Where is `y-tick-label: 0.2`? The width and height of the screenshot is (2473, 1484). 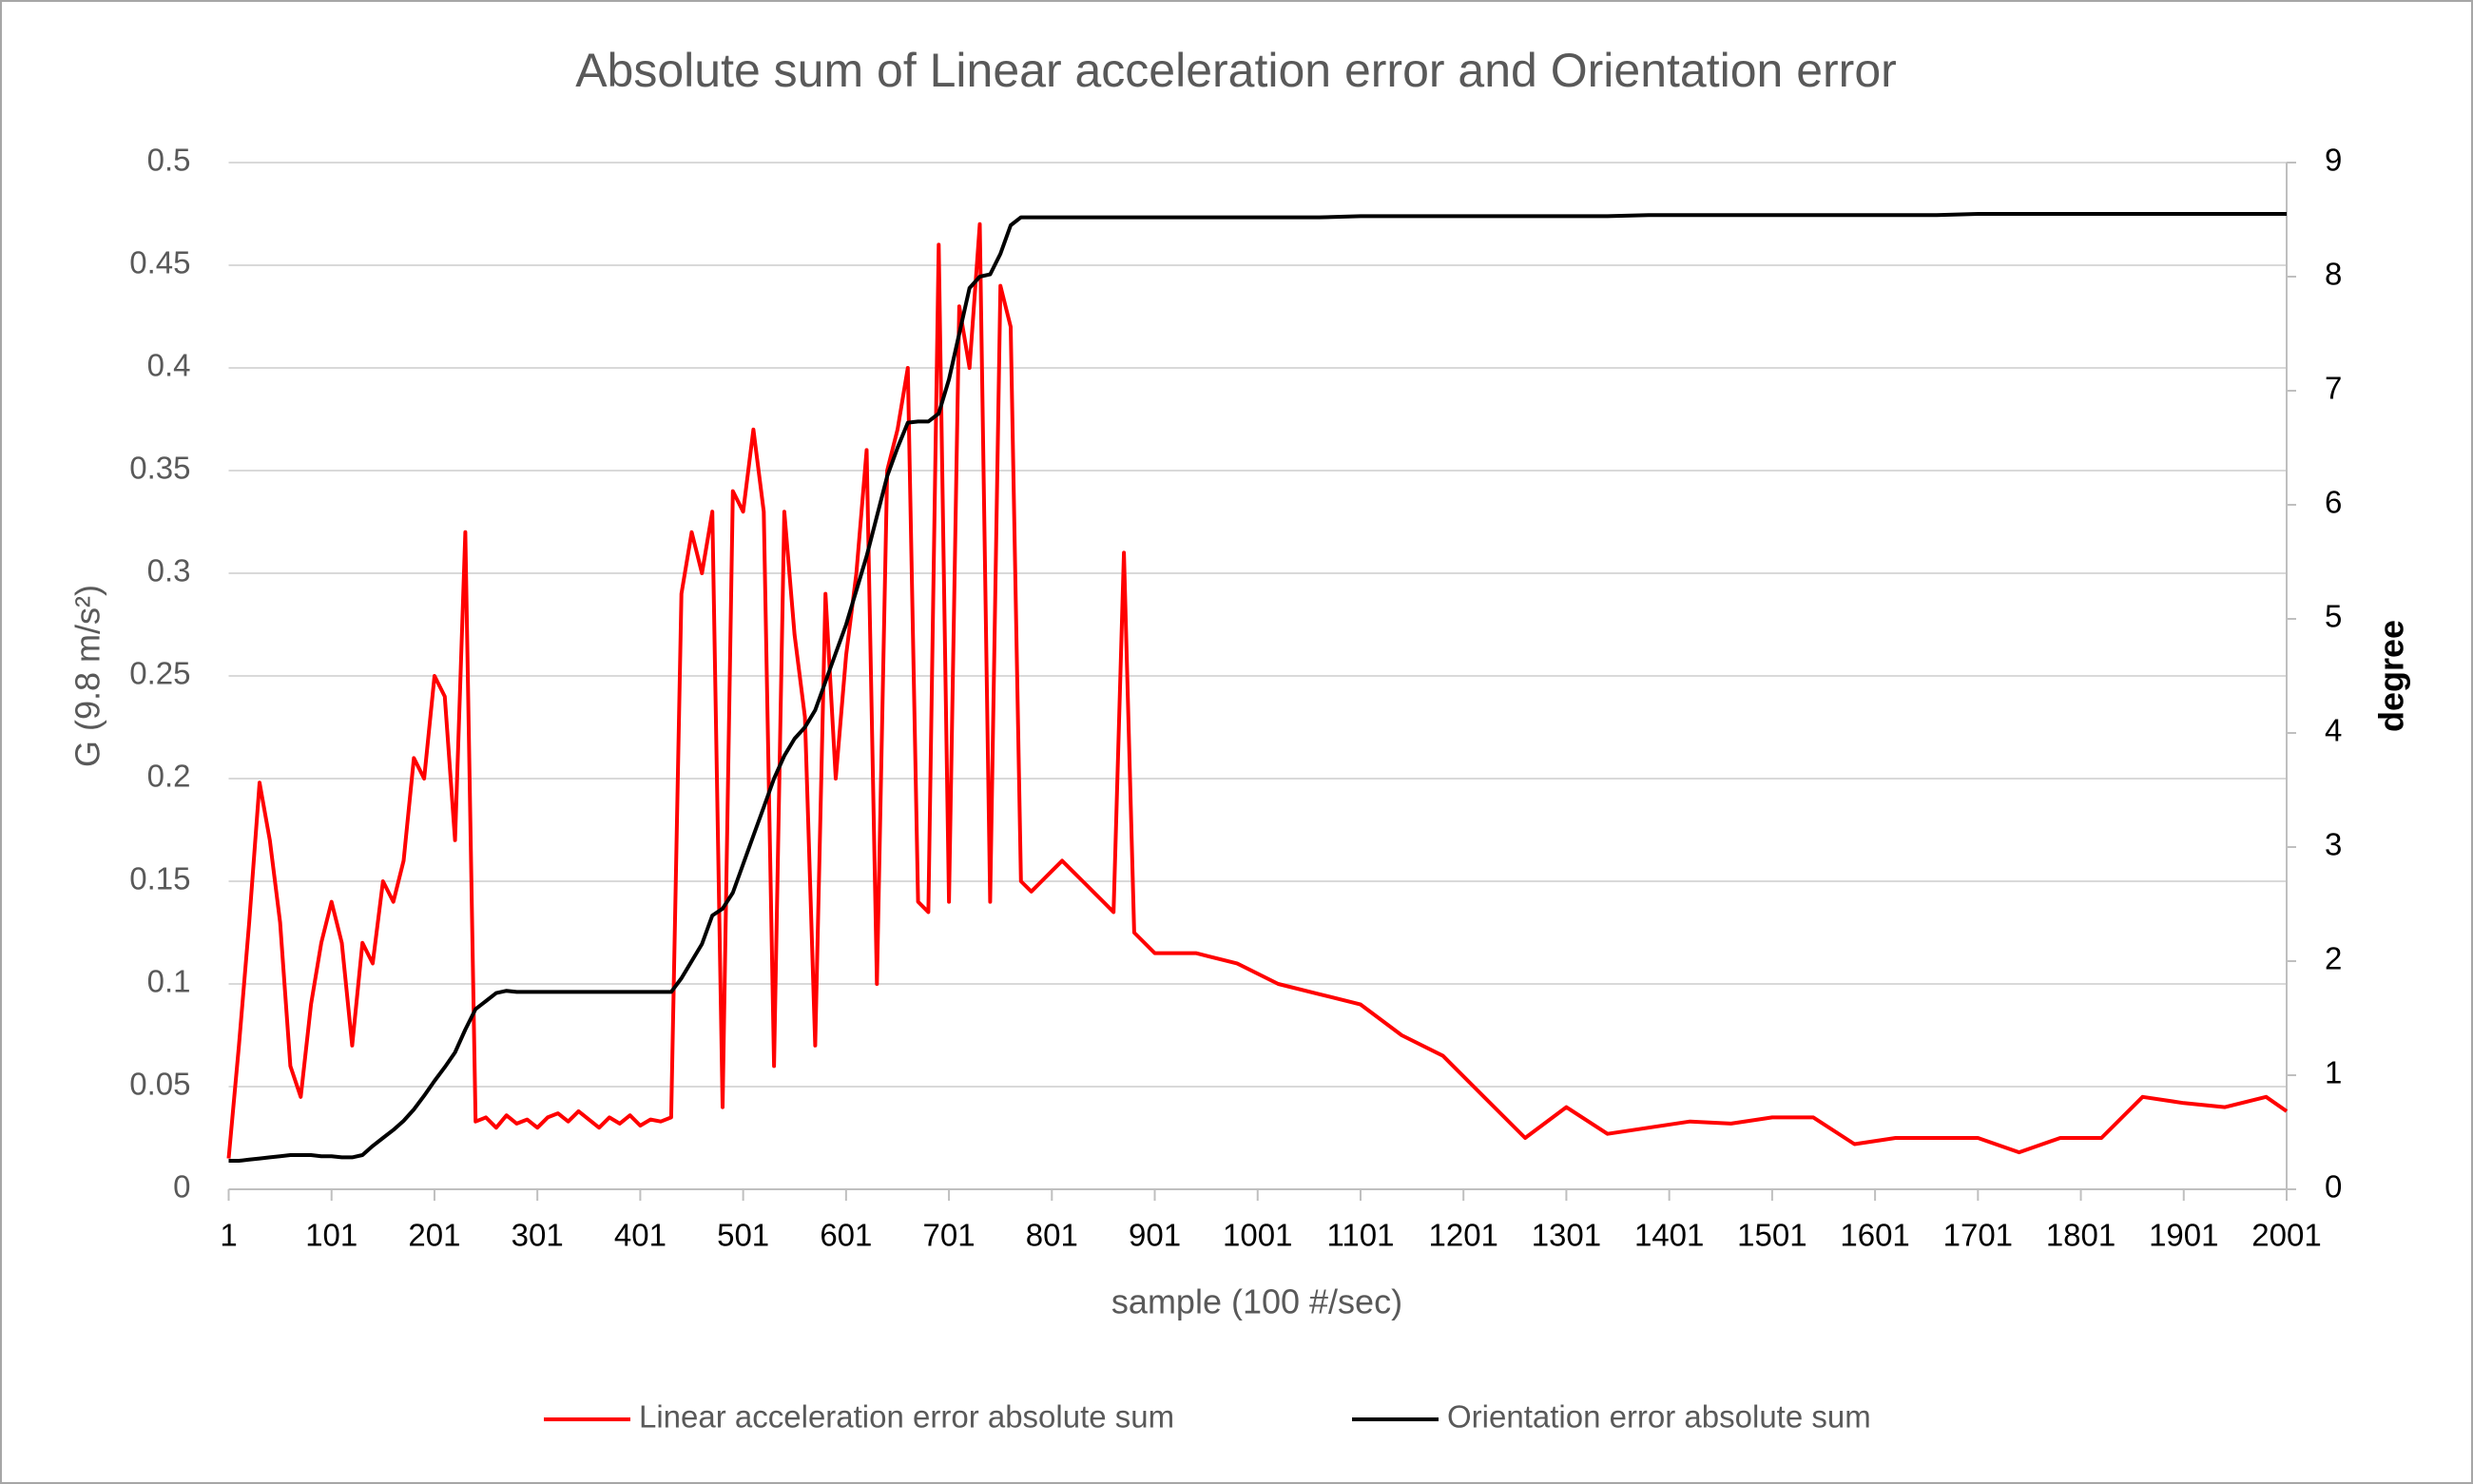 y-tick-label: 0.2 is located at coordinates (169, 776).